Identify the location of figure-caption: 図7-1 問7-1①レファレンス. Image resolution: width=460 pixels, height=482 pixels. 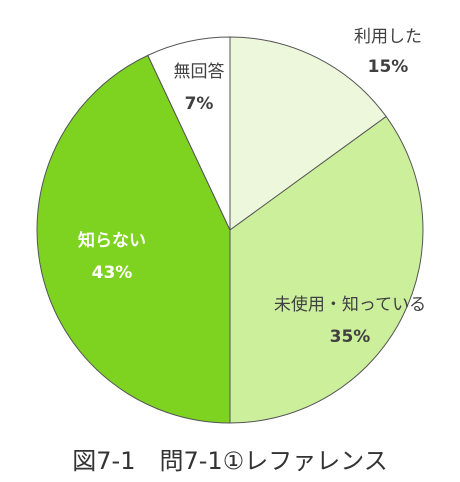
(230, 461).